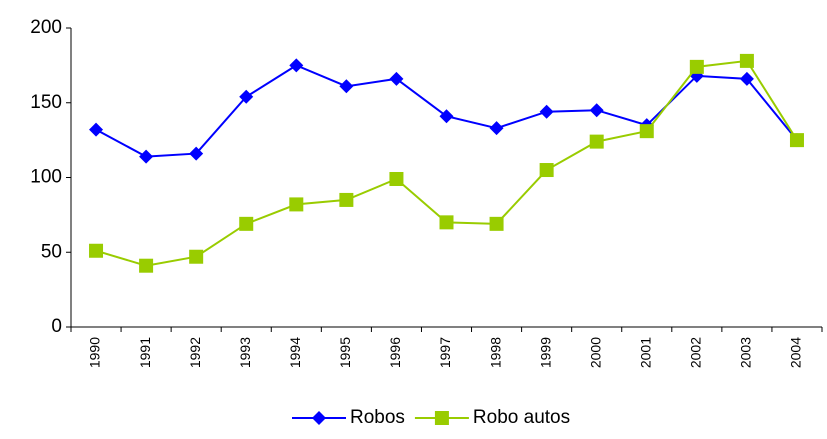 This screenshot has width=827, height=439. What do you see at coordinates (95, 352) in the screenshot?
I see `x-tick-label: 1990` at bounding box center [95, 352].